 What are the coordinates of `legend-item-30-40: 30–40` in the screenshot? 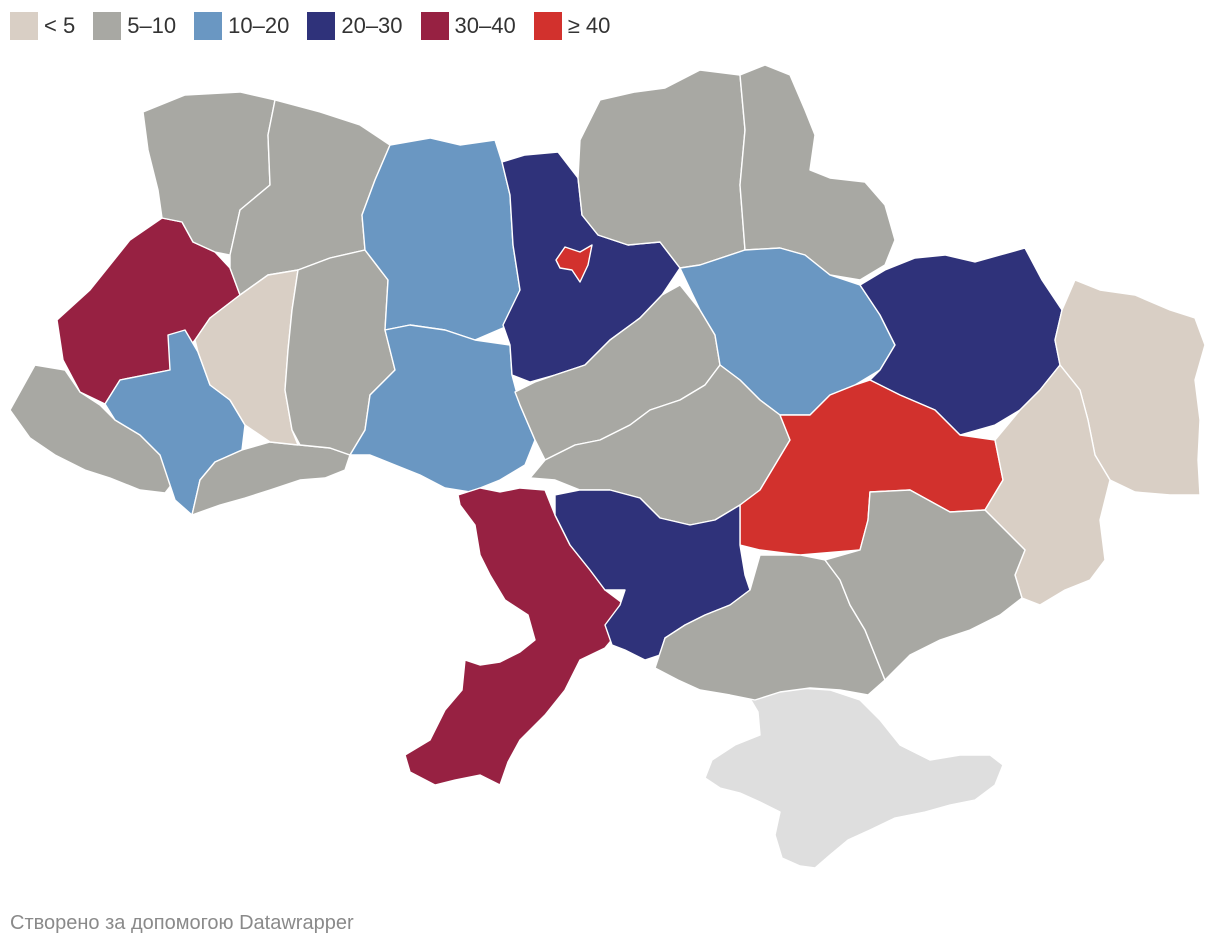 It's located at (468, 26).